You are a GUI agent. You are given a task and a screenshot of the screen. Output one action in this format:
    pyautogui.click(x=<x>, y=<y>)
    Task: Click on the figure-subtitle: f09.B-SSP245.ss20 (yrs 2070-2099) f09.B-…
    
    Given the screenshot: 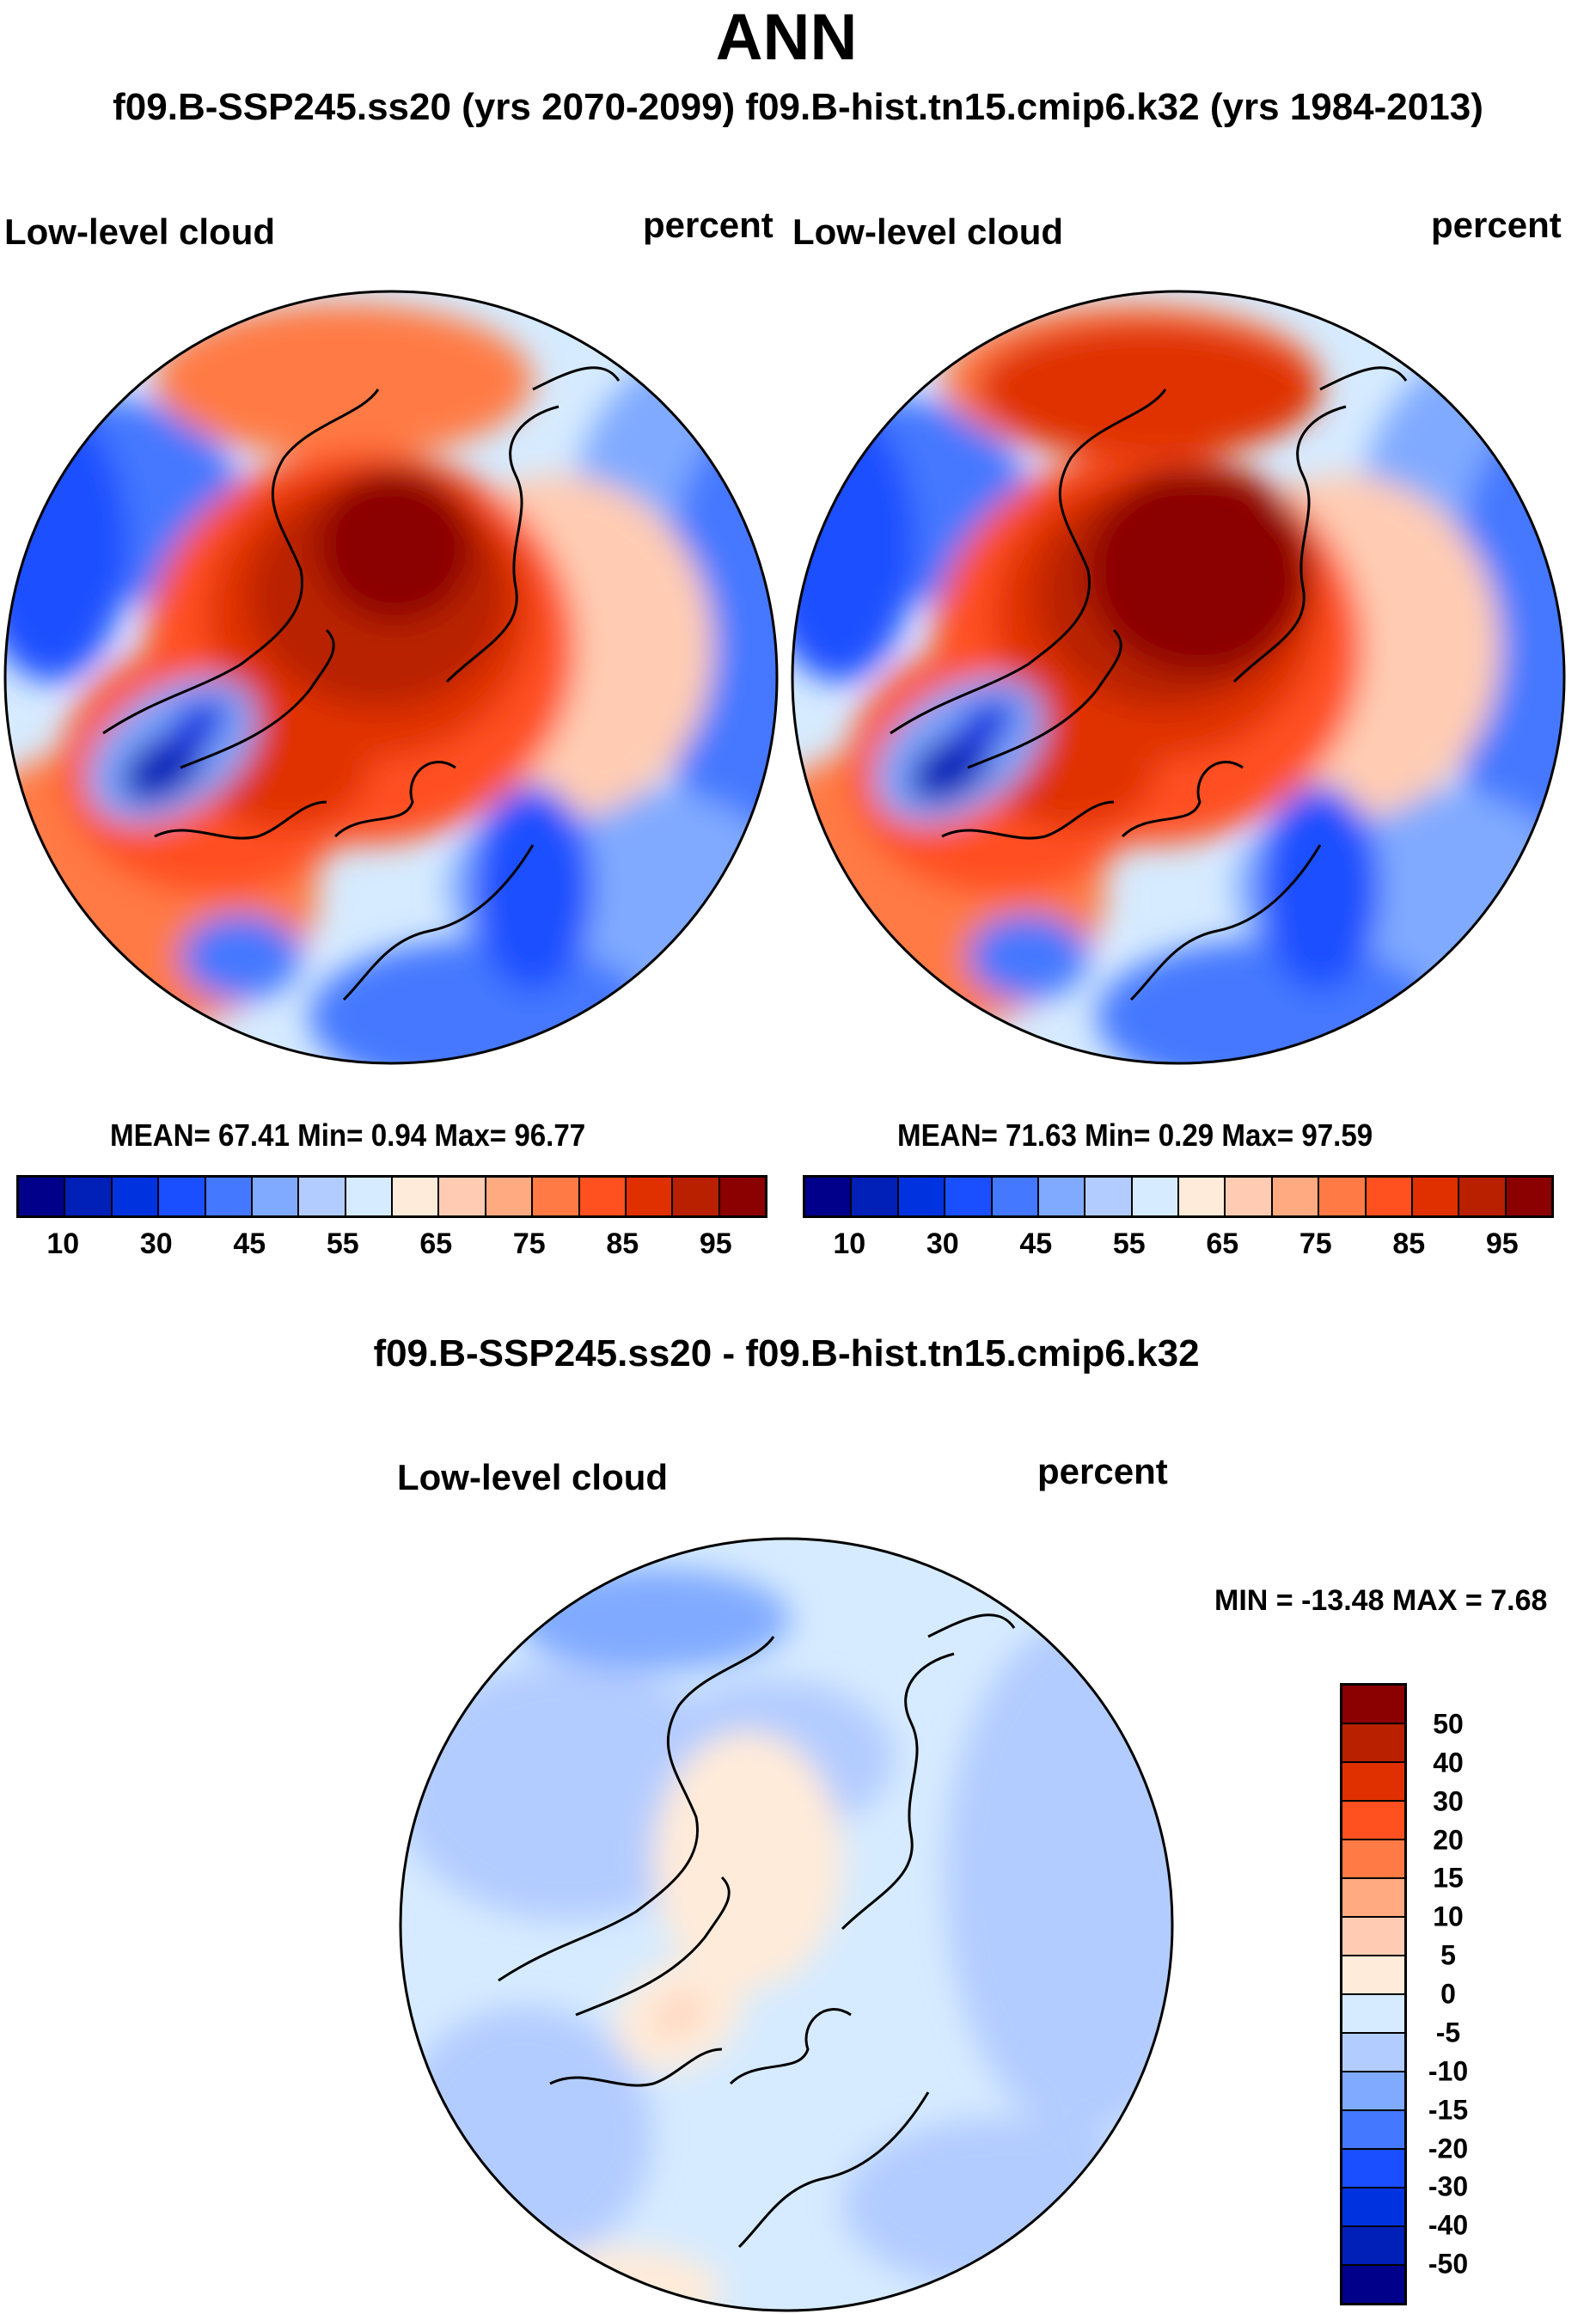 What is the action you would take?
    pyautogui.click(x=798, y=107)
    